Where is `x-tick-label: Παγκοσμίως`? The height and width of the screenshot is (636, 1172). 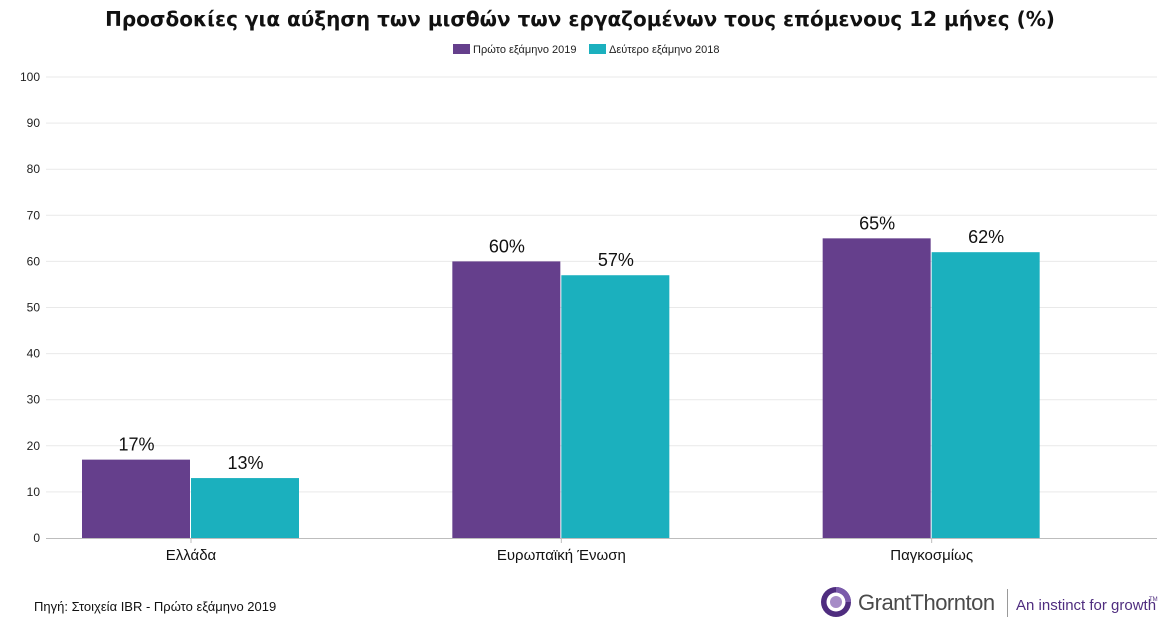
x-tick-label: Παγκοσμίως is located at coordinates (931, 555).